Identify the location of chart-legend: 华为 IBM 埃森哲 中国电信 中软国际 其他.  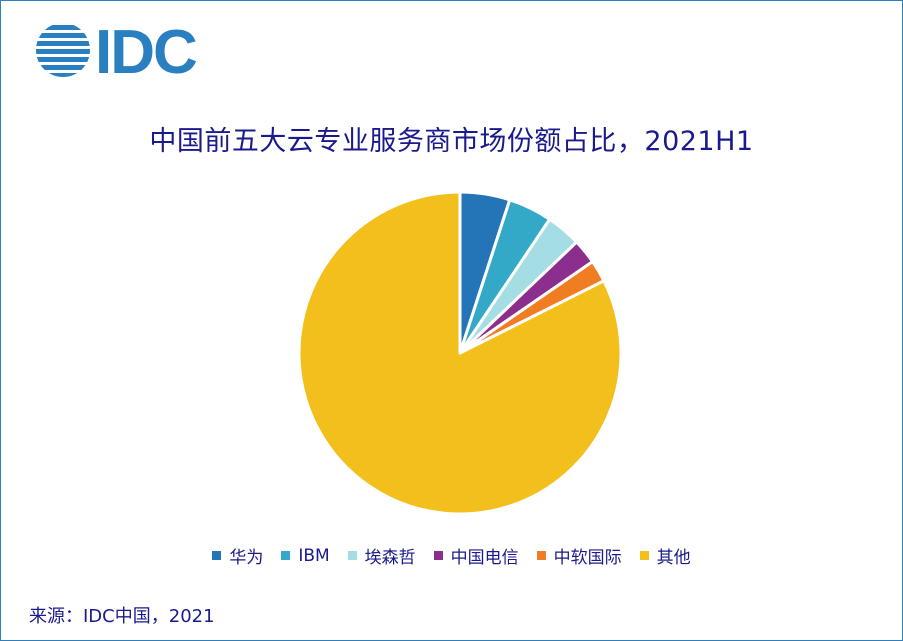
(451, 555).